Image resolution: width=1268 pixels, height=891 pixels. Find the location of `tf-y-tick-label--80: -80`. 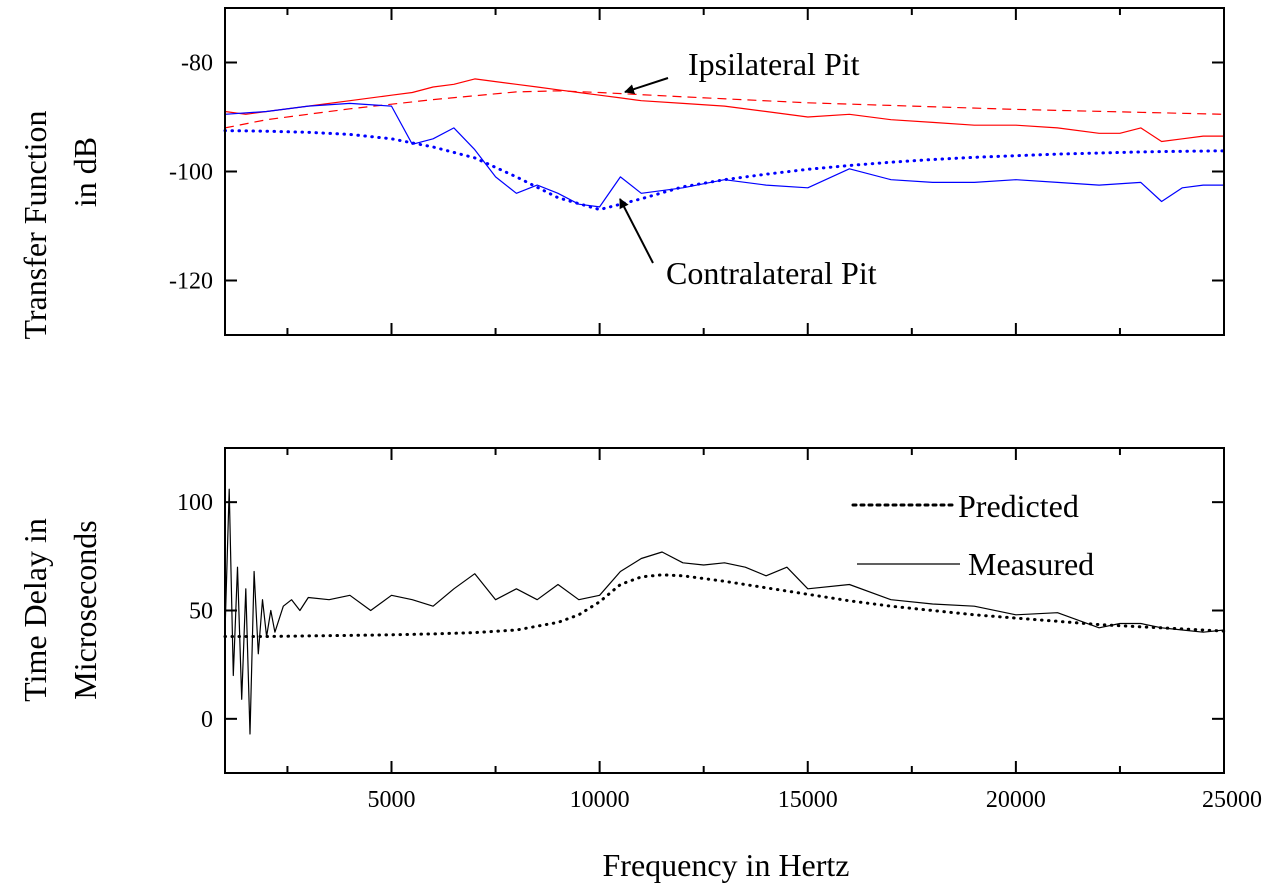

tf-y-tick-label--80: -80 is located at coordinates (197, 64).